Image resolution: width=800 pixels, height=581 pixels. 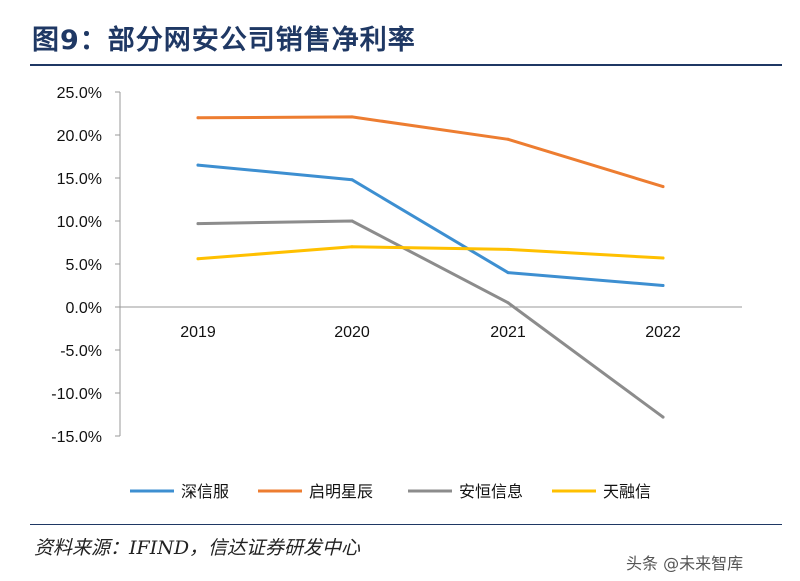 What do you see at coordinates (430, 332) in the screenshot?
I see `x-axis-ticks: 2019 2020 2021 2022` at bounding box center [430, 332].